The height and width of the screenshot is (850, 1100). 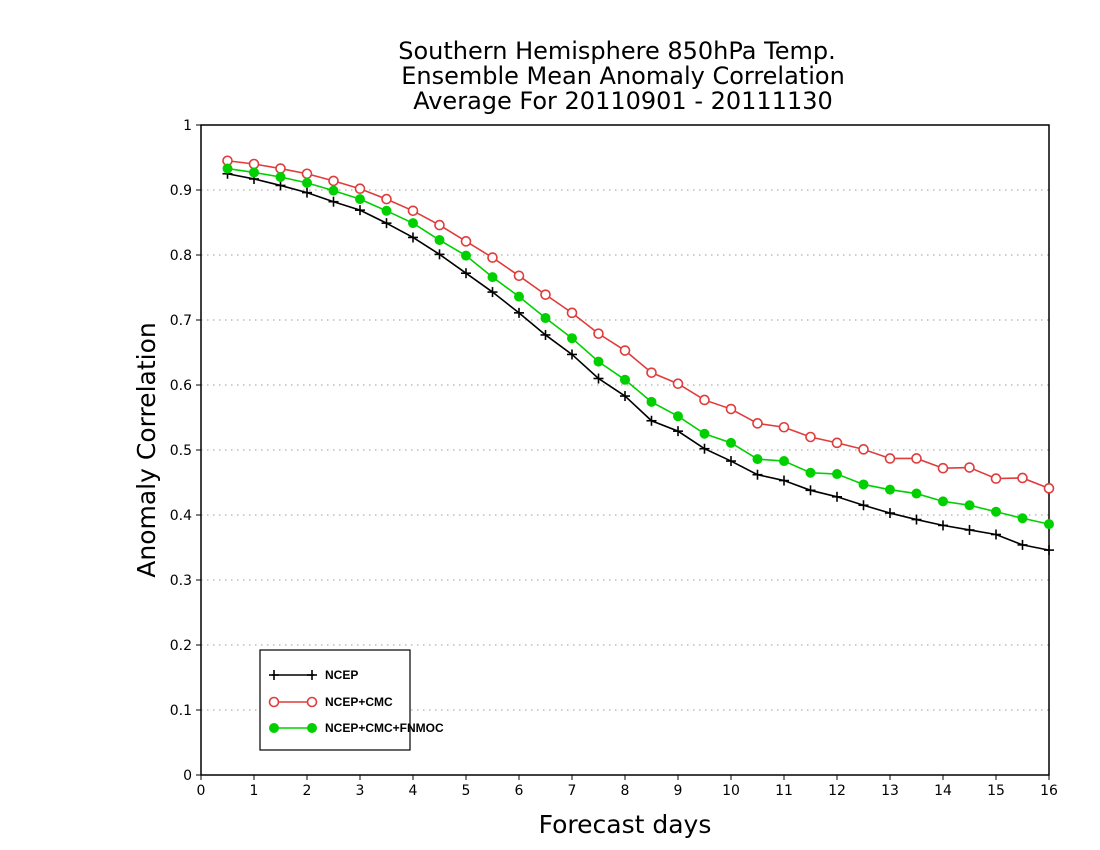 I want to click on x-tick-label: 2, so click(x=307, y=791).